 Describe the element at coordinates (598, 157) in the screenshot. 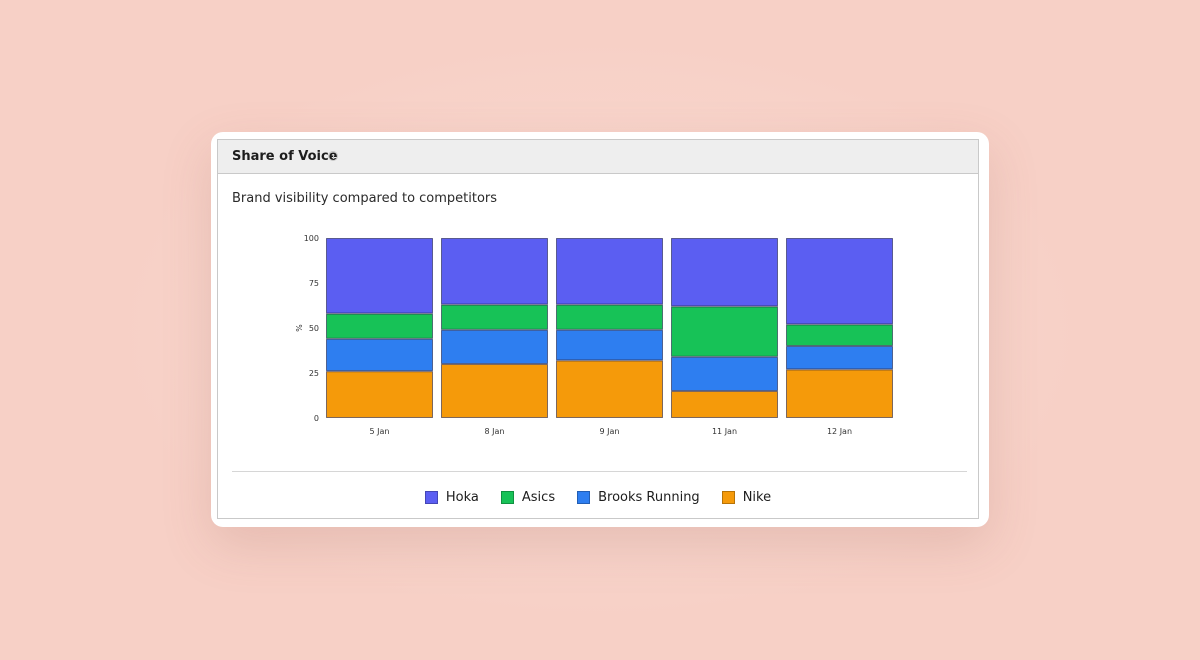

I see `card-header: Share of Voice` at that location.